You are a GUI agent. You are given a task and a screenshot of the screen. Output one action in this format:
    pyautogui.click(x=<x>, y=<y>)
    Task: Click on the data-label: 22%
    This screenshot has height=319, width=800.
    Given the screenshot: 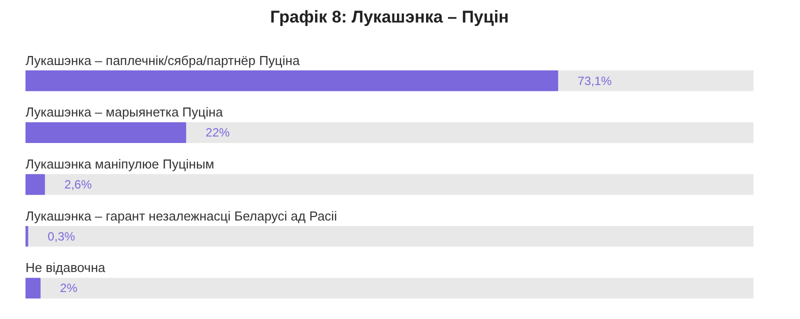 What is the action you would take?
    pyautogui.click(x=218, y=133)
    